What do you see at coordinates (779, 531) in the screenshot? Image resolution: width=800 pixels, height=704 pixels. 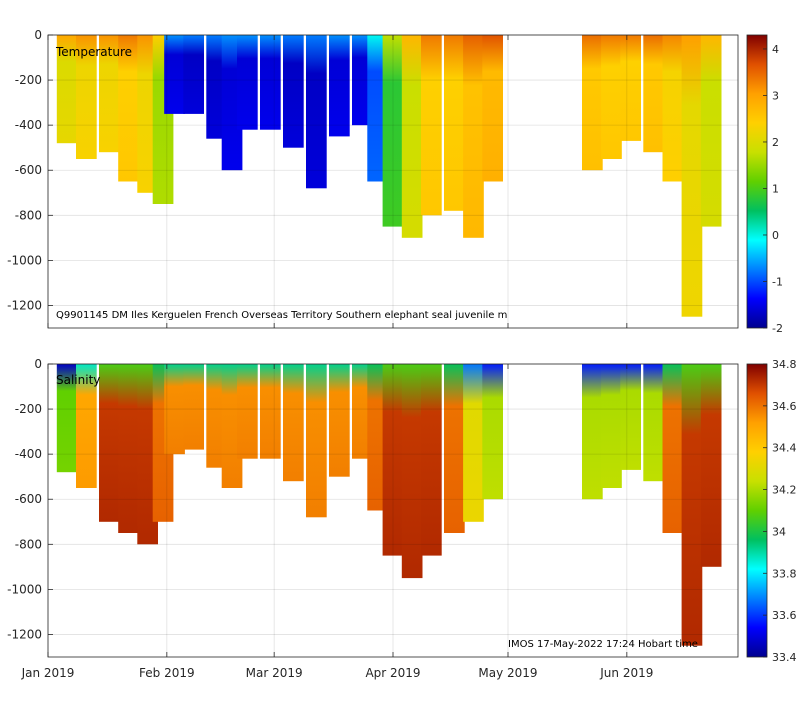 I see `colorbar-tick-label: 34` at bounding box center [779, 531].